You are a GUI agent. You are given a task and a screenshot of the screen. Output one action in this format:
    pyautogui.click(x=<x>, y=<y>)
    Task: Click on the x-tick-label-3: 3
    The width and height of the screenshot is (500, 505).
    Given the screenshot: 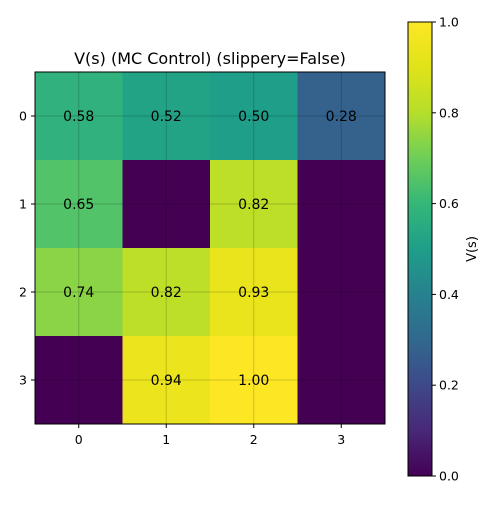 What is the action you would take?
    pyautogui.click(x=341, y=439)
    